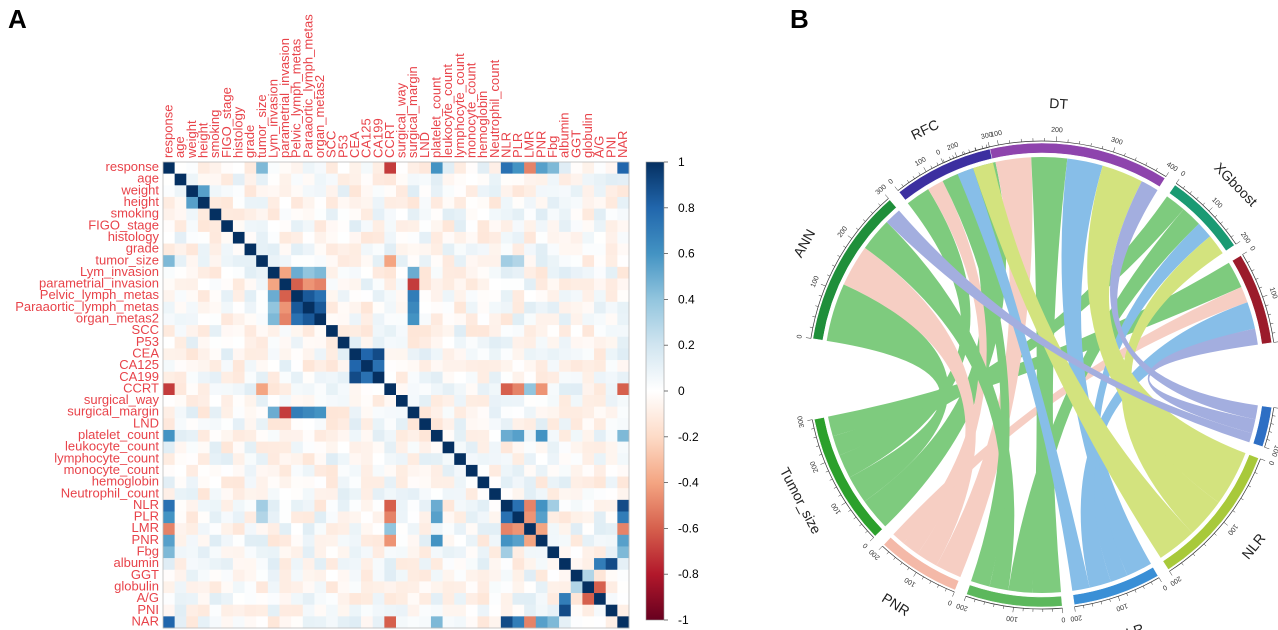 Image resolution: width=1278 pixels, height=630 pixels. Describe the element at coordinates (139, 189) in the screenshot. I see `row-label: weight` at that location.